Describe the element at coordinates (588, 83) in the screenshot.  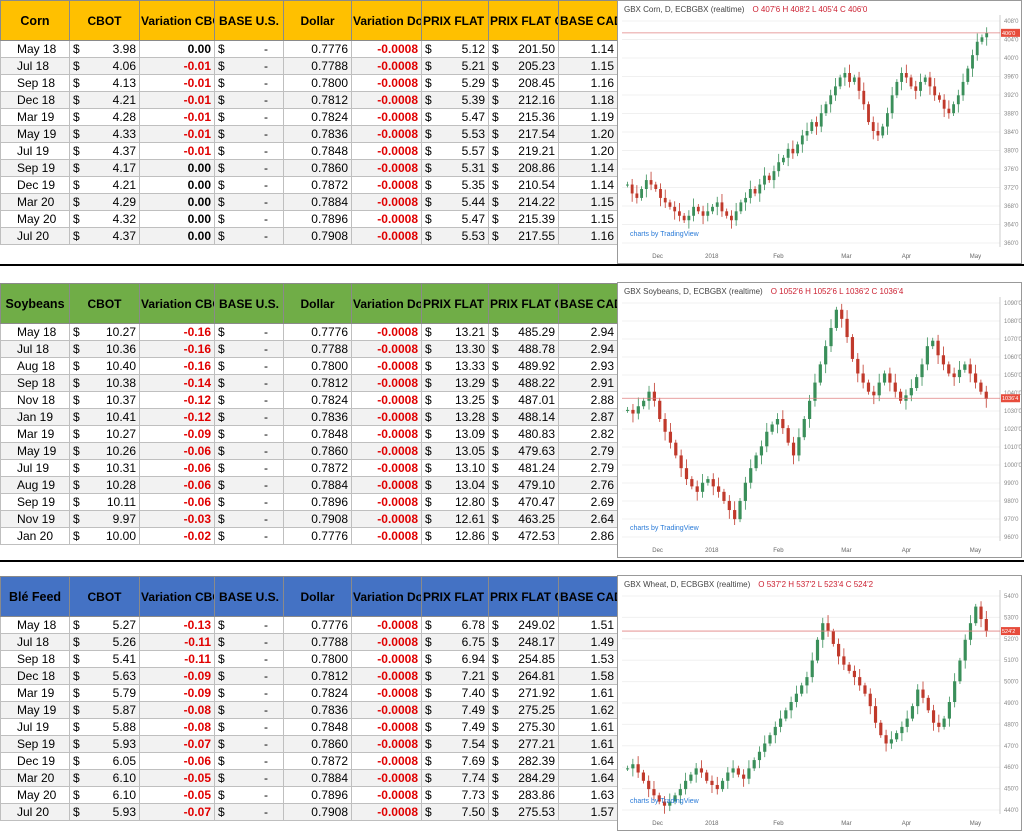
I see `base-cad: 1.16` at that location.